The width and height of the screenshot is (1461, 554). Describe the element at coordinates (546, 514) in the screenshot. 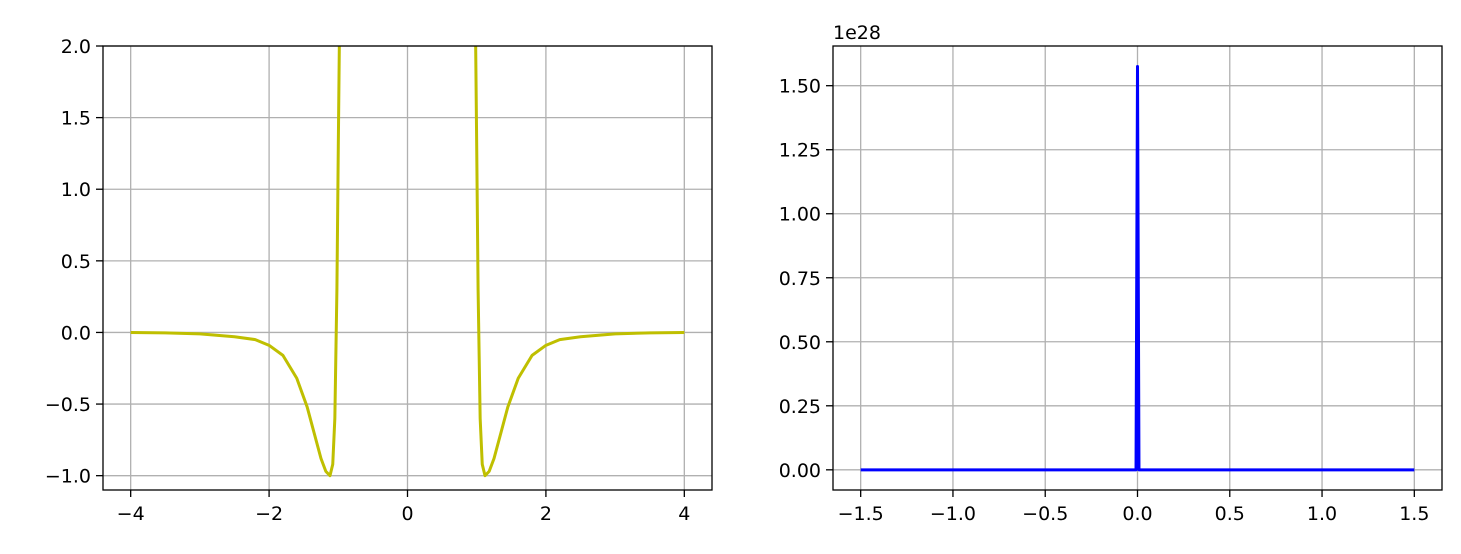

I see `x-tick-label: 2` at that location.